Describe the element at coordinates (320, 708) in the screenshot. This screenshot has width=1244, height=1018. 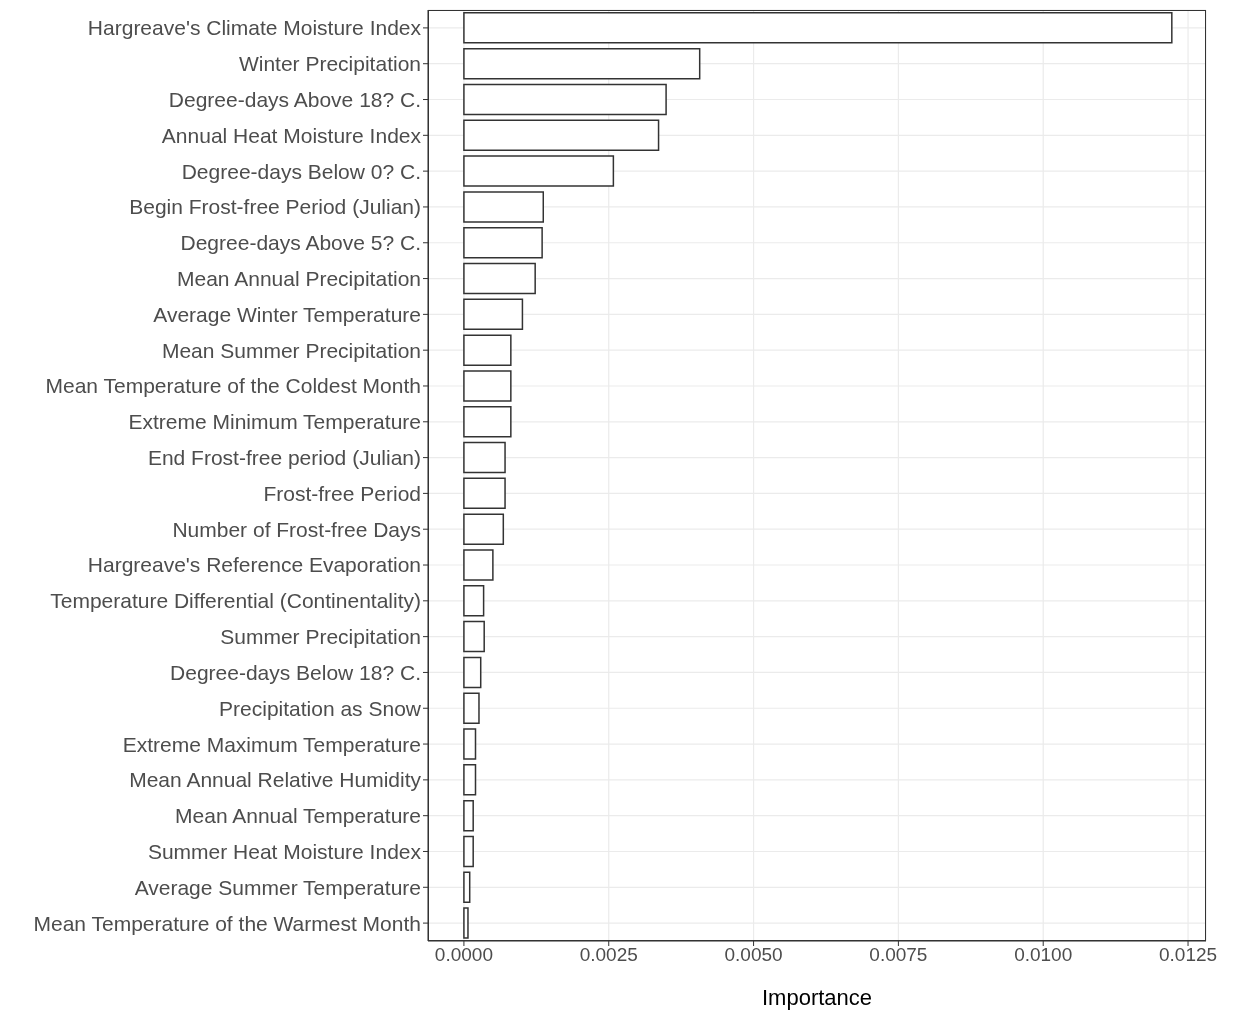
I see `y-tick-label: Precipitation as Snow` at that location.